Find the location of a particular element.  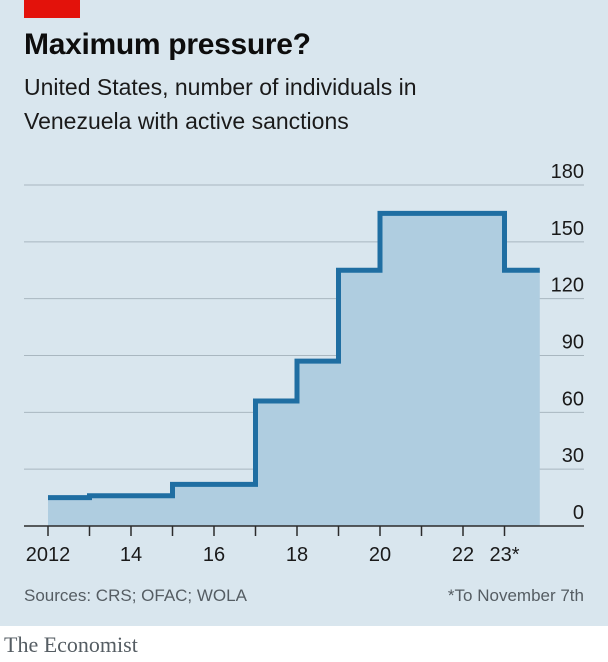

source-note: Sources: CRS; OFAC; WOLA is located at coordinates (135, 595).